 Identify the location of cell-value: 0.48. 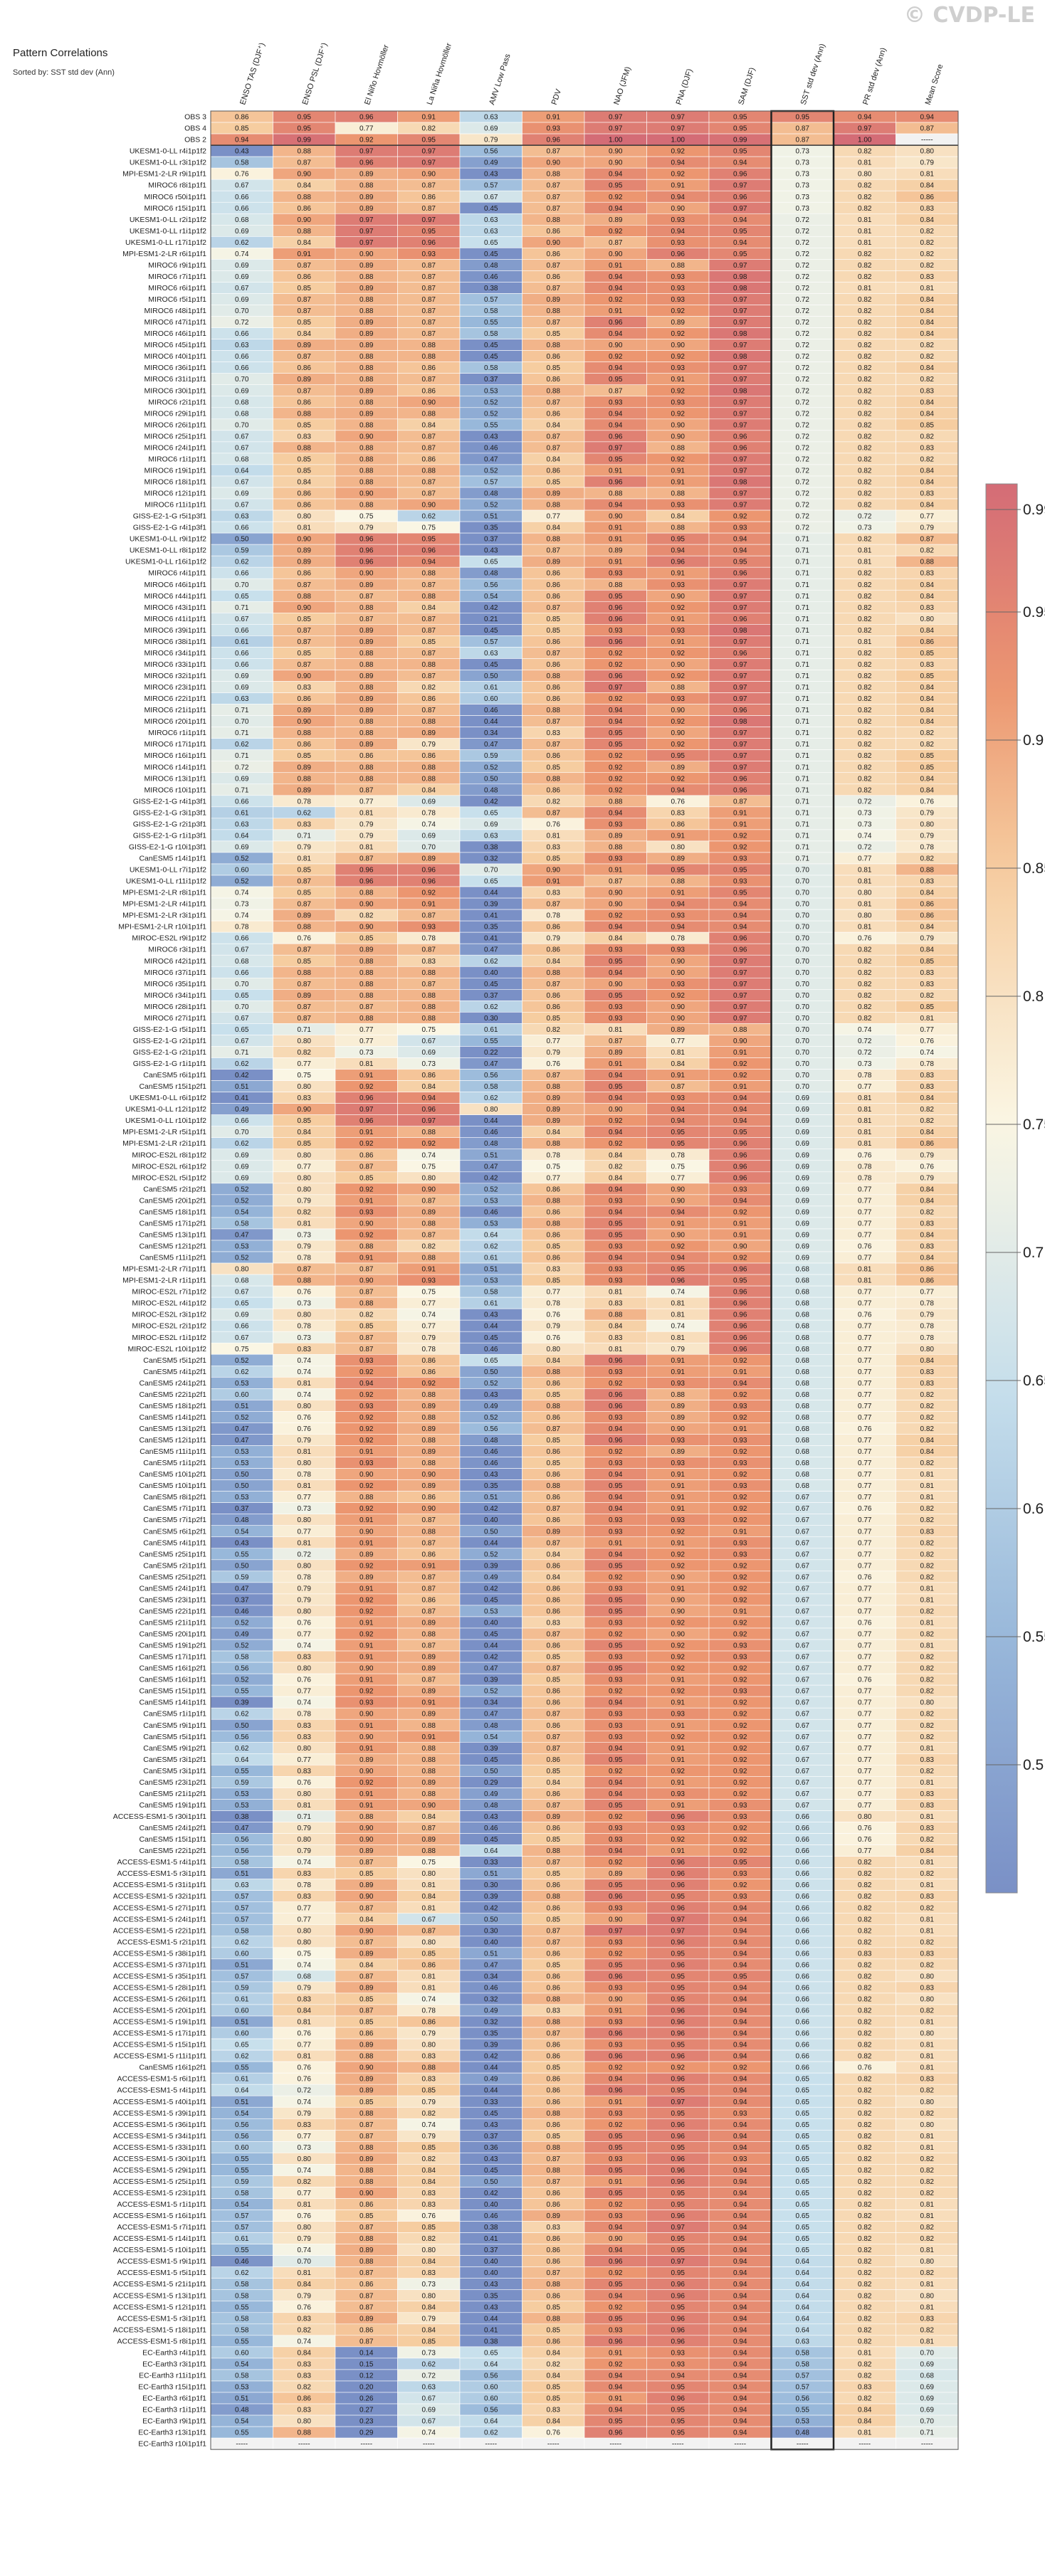
(491, 494).